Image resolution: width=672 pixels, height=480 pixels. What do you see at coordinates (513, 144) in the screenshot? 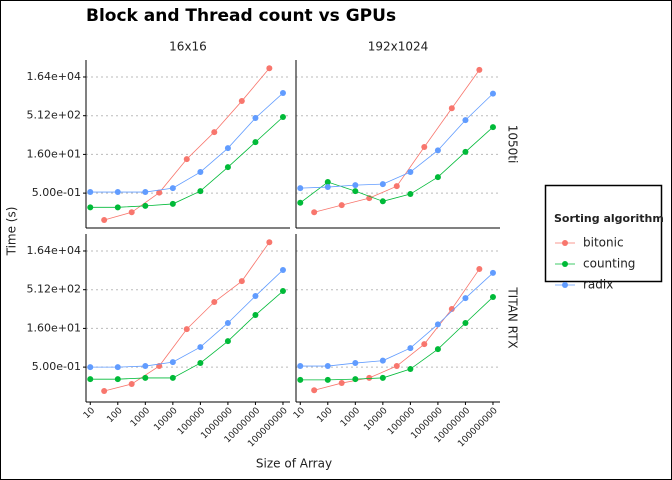
I see `facet-row-label: 1050ti` at bounding box center [513, 144].